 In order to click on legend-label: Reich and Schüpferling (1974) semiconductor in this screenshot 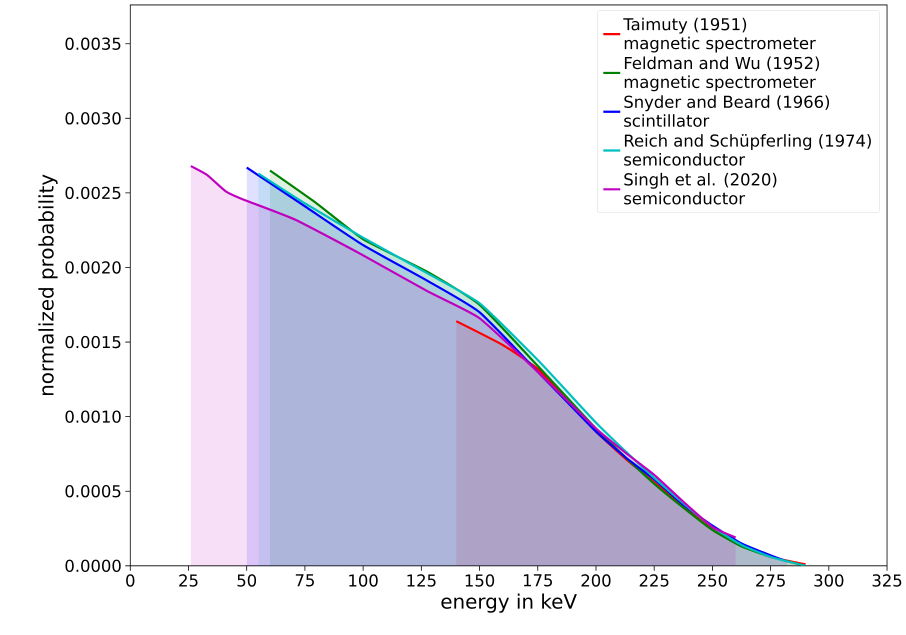, I will do `click(747, 150)`.